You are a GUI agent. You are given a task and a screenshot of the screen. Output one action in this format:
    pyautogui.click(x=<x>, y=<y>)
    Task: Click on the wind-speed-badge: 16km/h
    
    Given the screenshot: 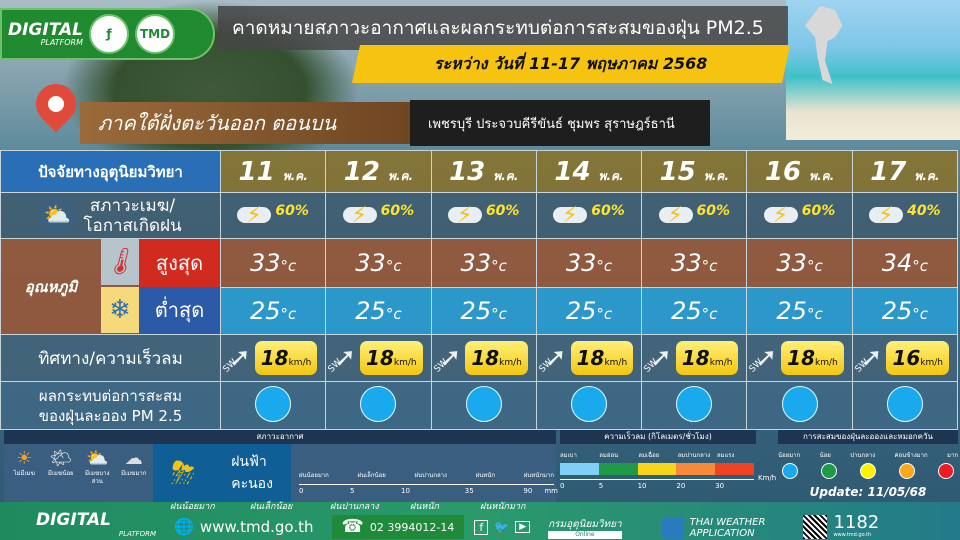 What is the action you would take?
    pyautogui.click(x=918, y=358)
    